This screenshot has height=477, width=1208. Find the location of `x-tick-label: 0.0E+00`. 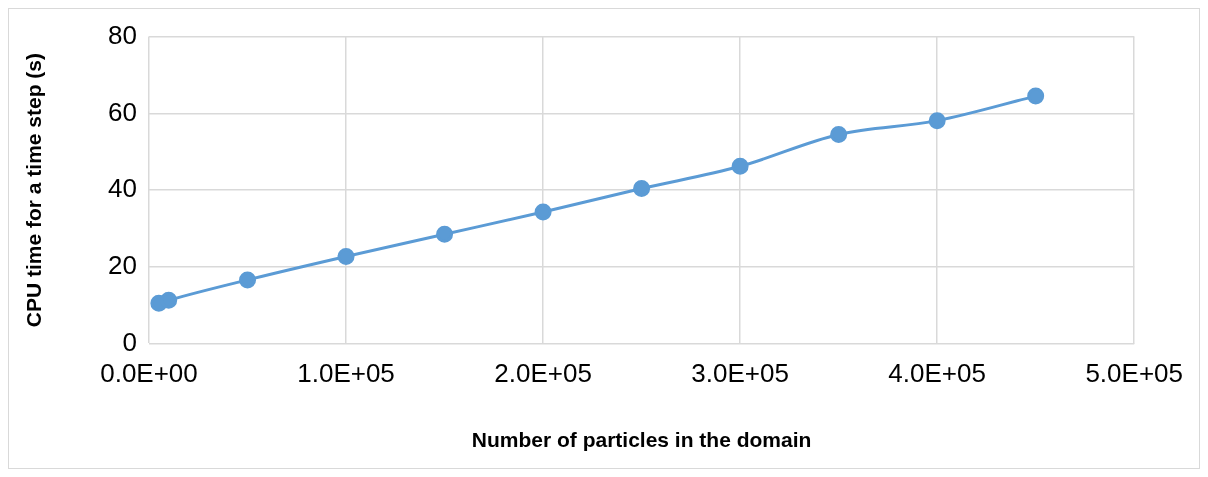

x-tick-label: 0.0E+00 is located at coordinates (149, 373).